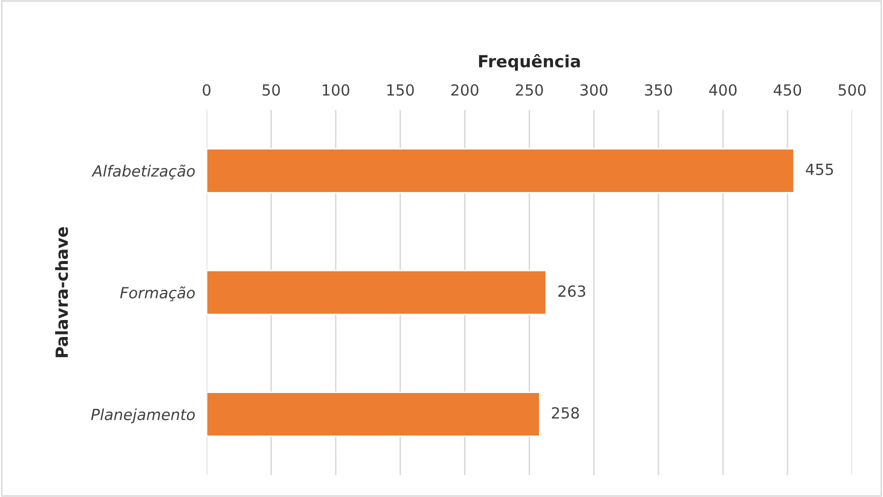 This screenshot has width=883, height=497. I want to click on x-tick-label: 300, so click(594, 90).